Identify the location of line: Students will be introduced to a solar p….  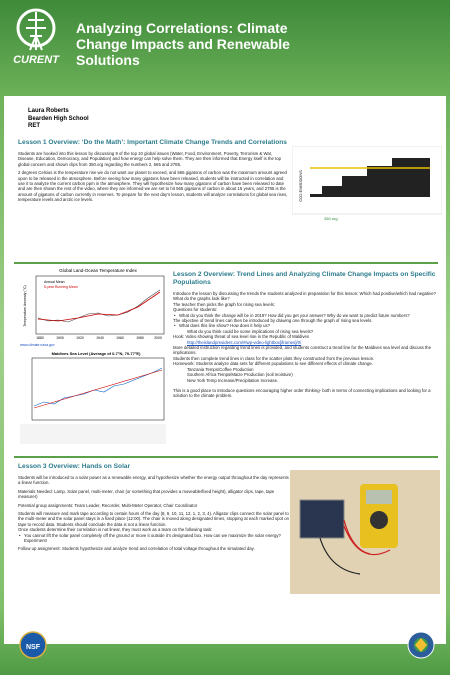
(153, 480).